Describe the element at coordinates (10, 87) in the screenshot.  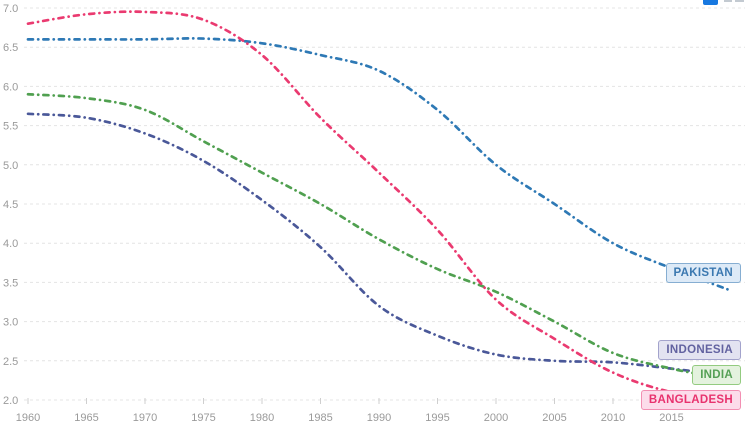
I see `y-axis-tick-label: 6.0` at that location.